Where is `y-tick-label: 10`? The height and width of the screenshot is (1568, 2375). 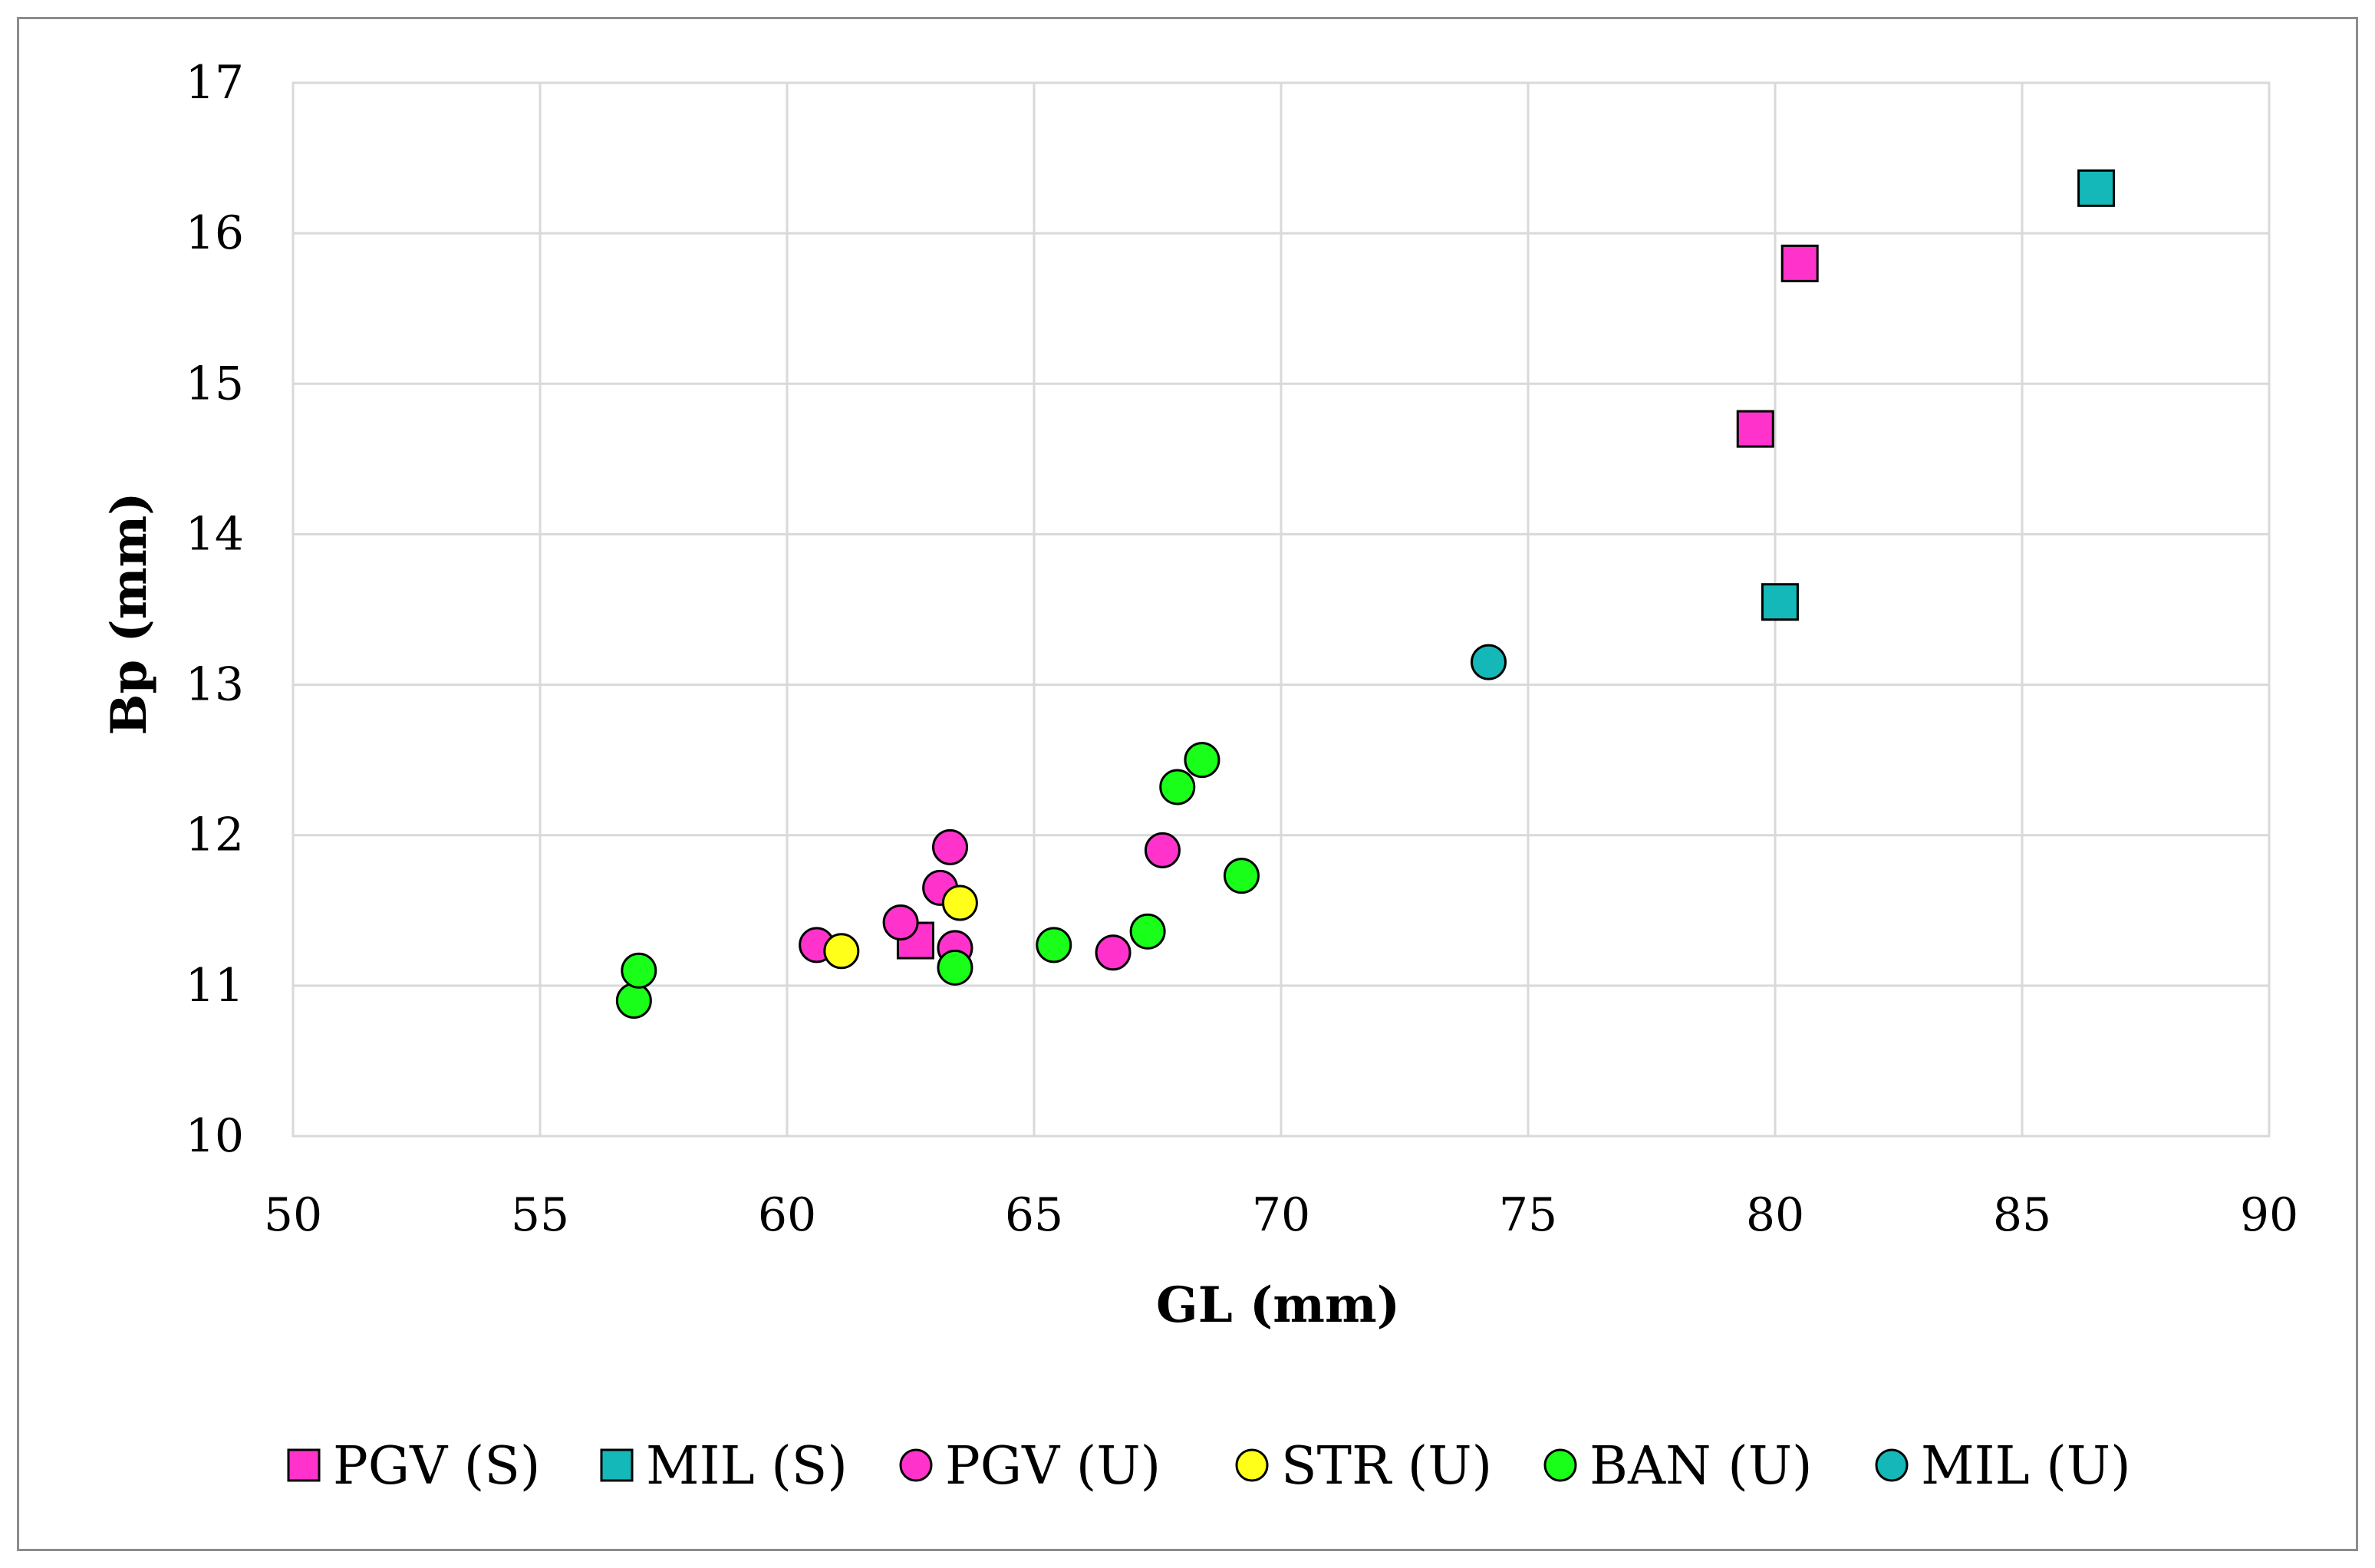 y-tick-label: 10 is located at coordinates (215, 1136).